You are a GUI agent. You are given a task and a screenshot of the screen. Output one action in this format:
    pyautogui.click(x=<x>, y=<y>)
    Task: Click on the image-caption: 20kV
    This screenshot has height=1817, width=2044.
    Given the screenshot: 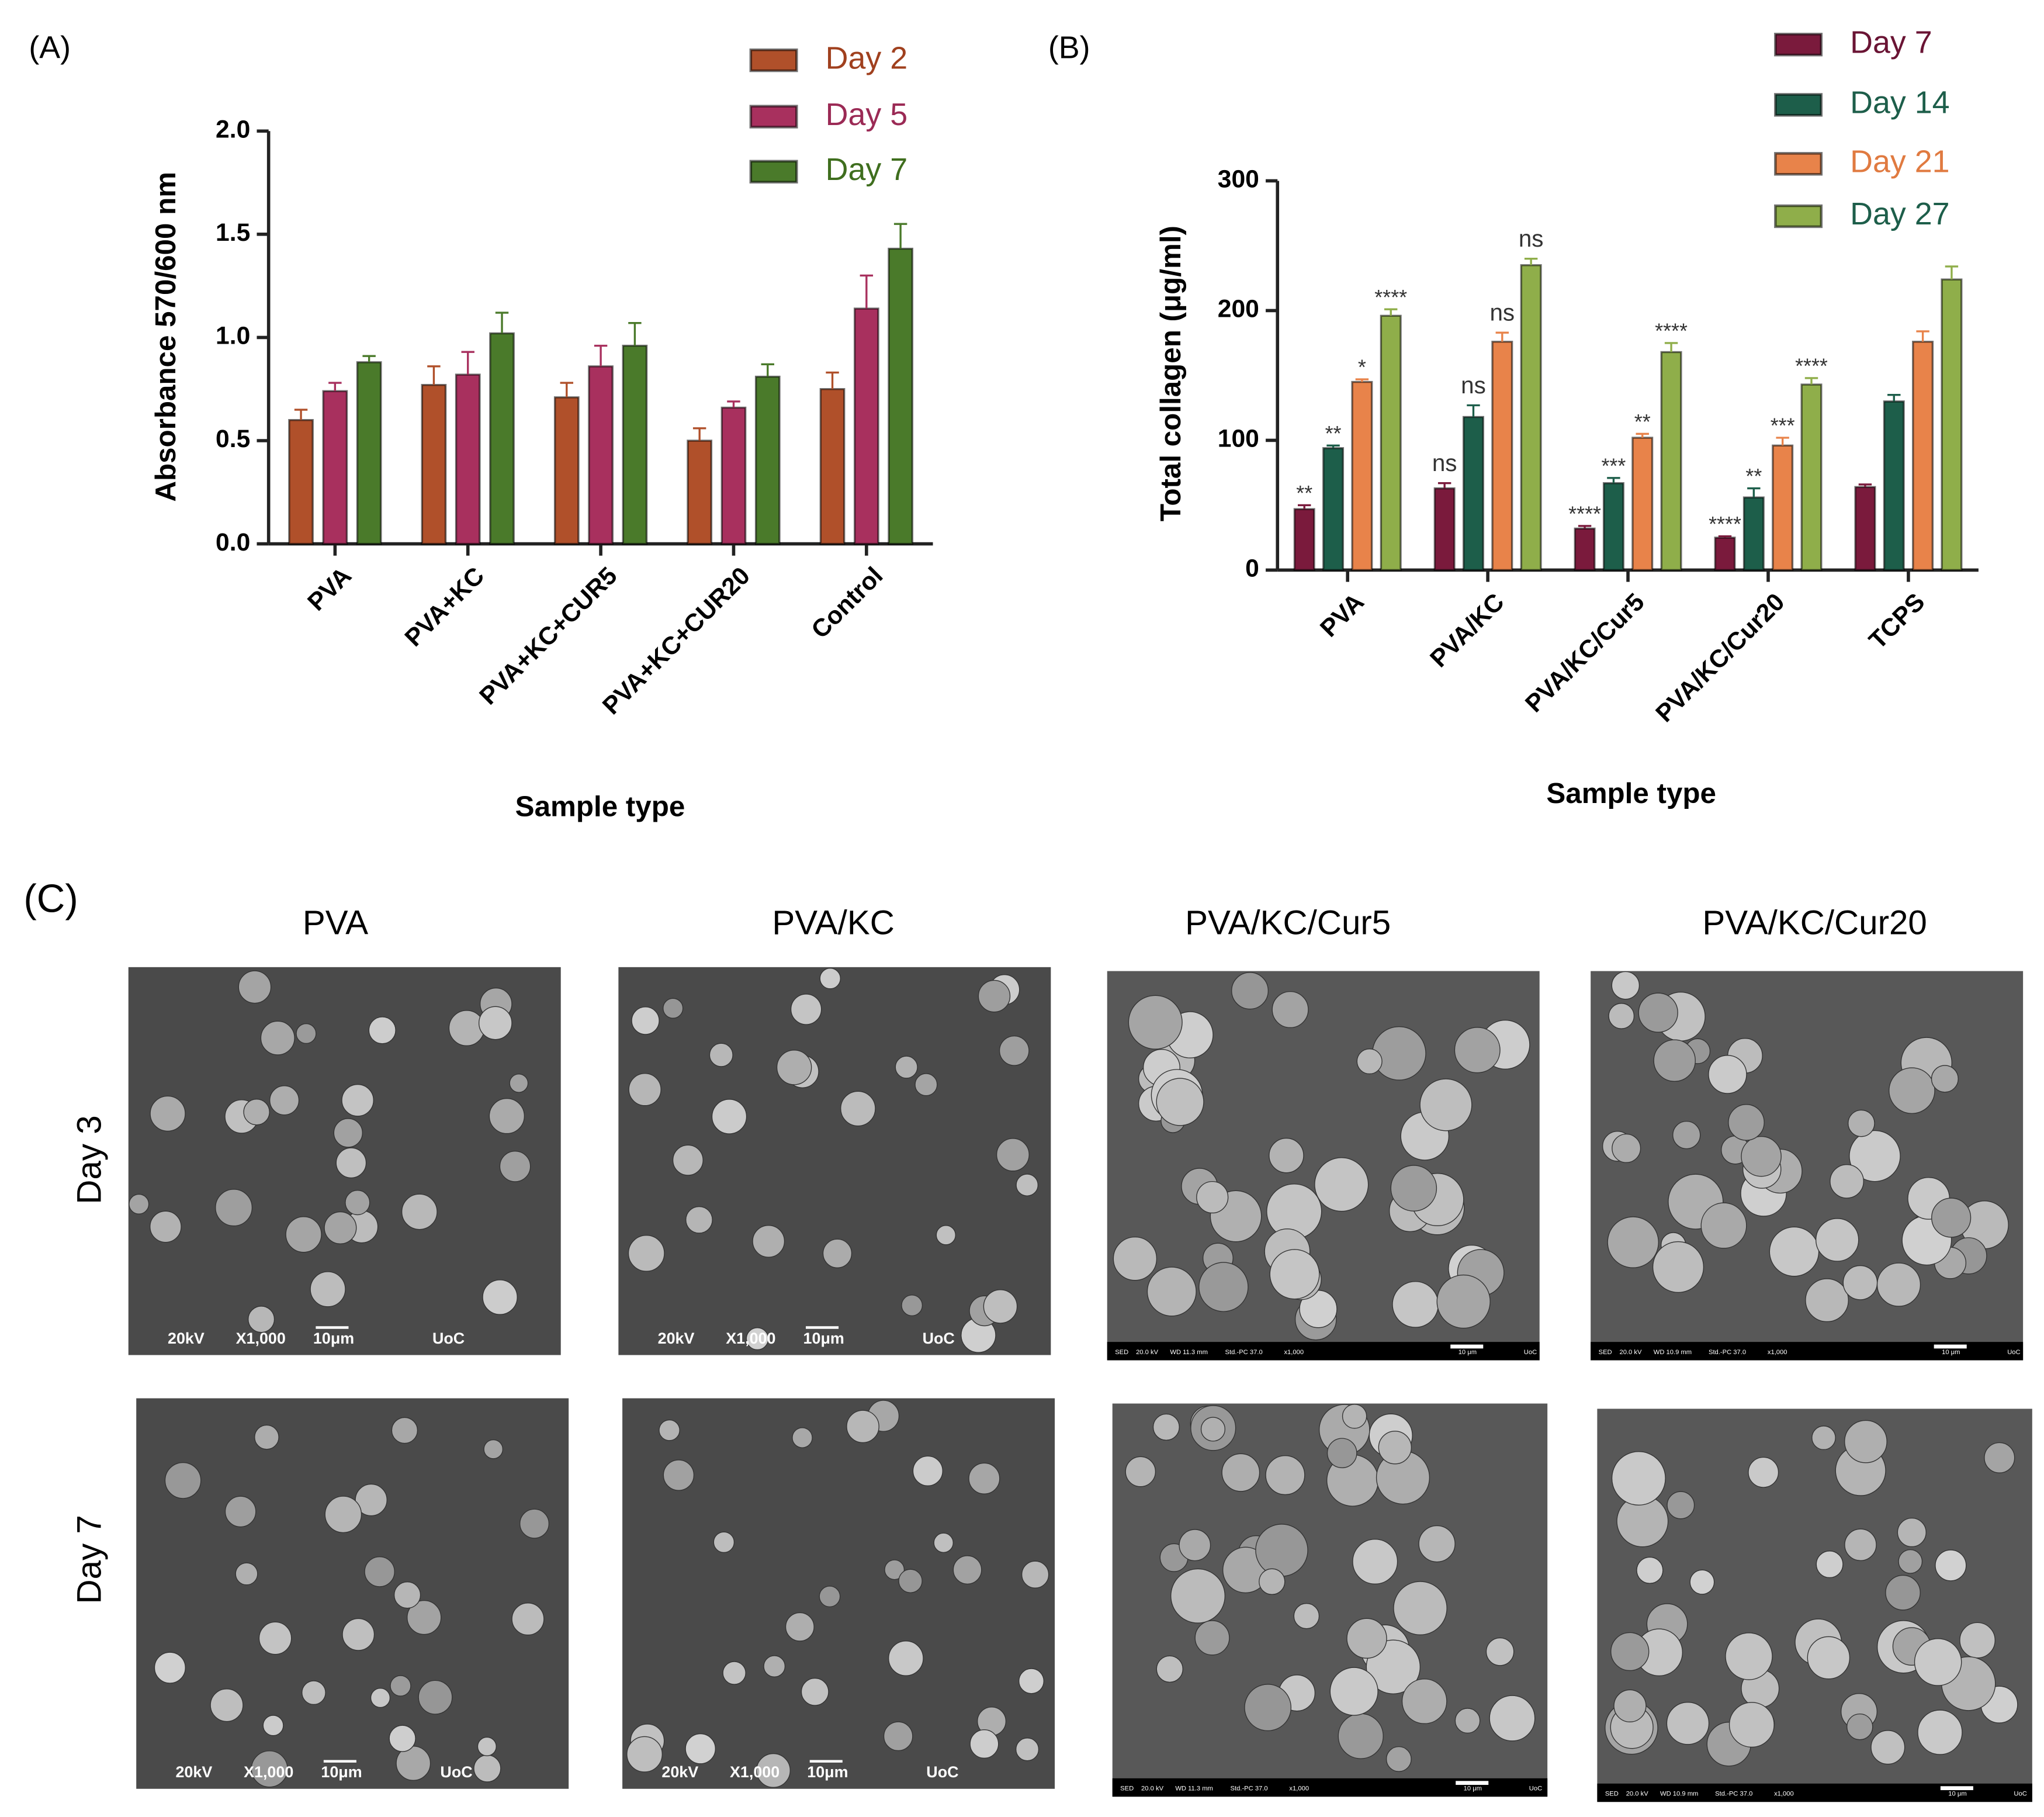 What is the action you would take?
    pyautogui.click(x=186, y=1339)
    